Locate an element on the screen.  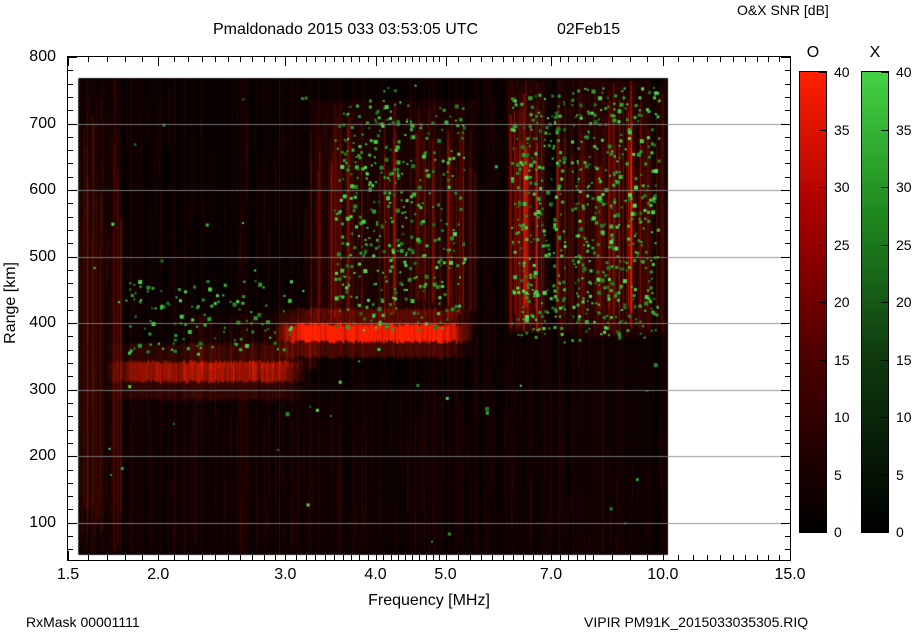
y-tick-label: 300 is located at coordinates (42, 389).